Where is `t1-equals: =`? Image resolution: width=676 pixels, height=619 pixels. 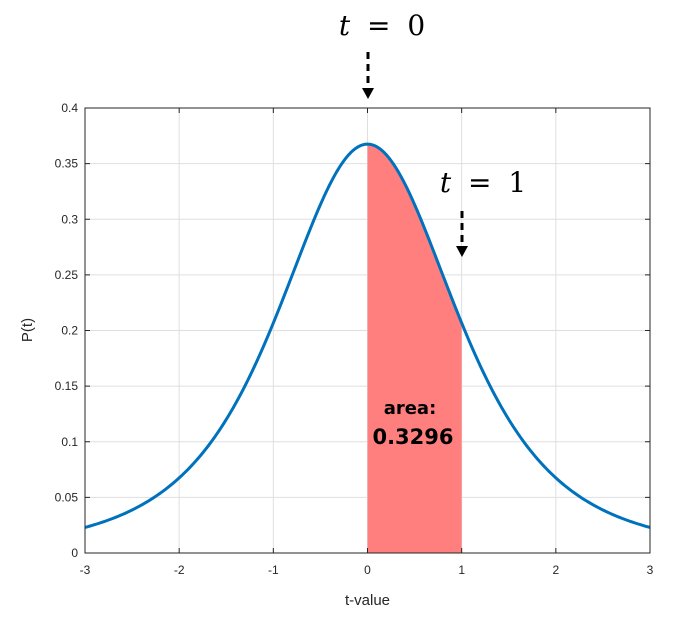 t1-equals: = is located at coordinates (479, 182).